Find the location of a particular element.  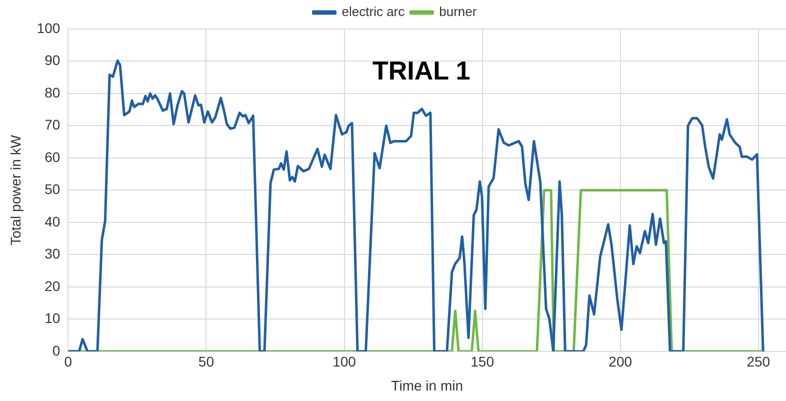

x-tick-label: 250 is located at coordinates (758, 362).